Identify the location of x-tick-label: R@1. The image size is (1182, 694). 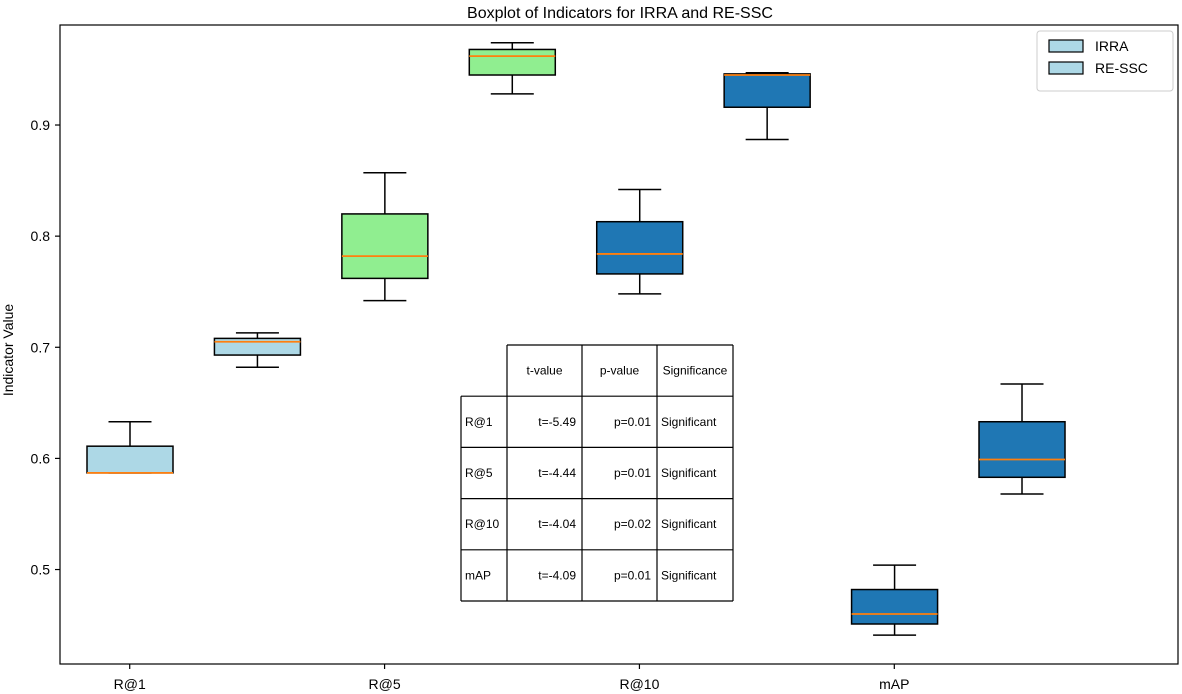
(130, 684).